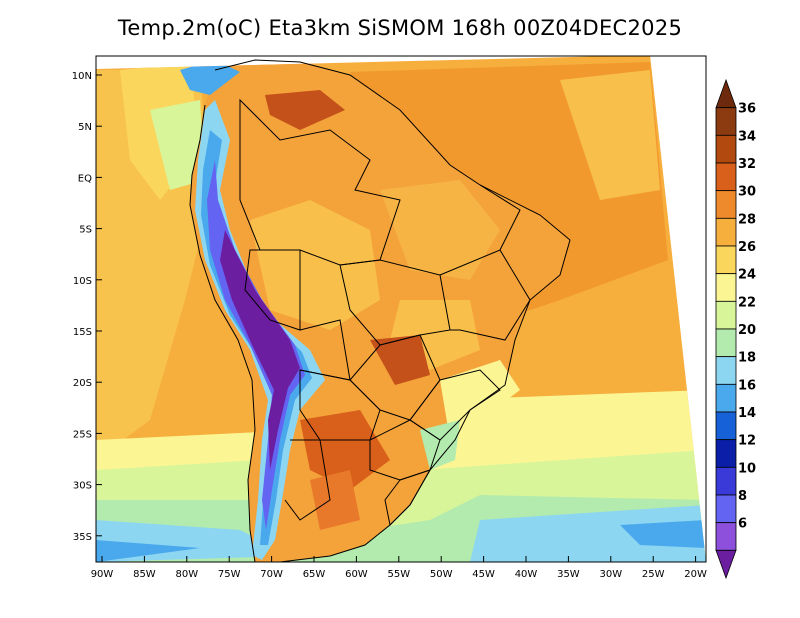  I want to click on southwest-blue, so click(148, 551).